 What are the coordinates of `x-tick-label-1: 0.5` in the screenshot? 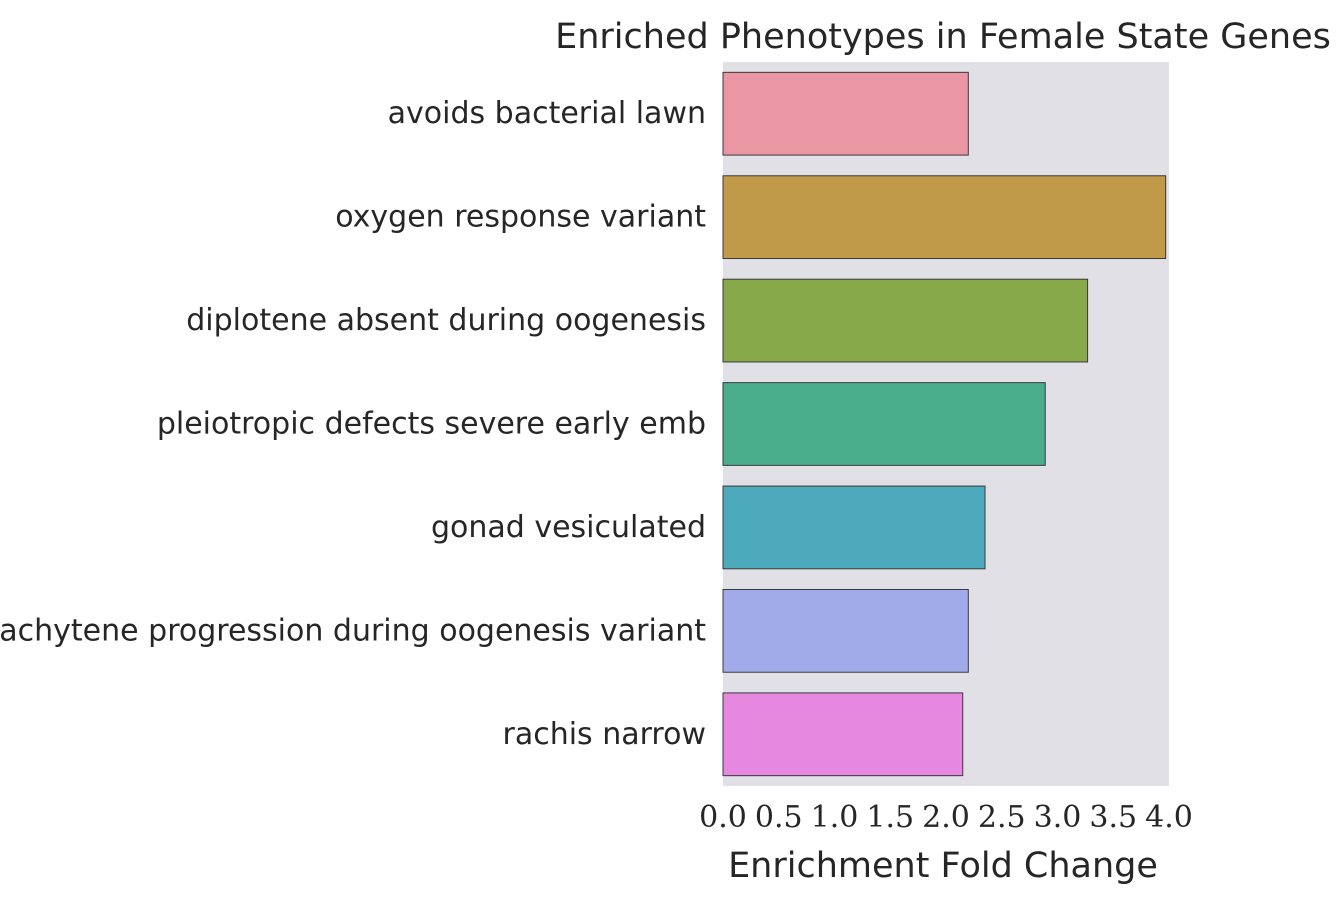 It's located at (779, 817).